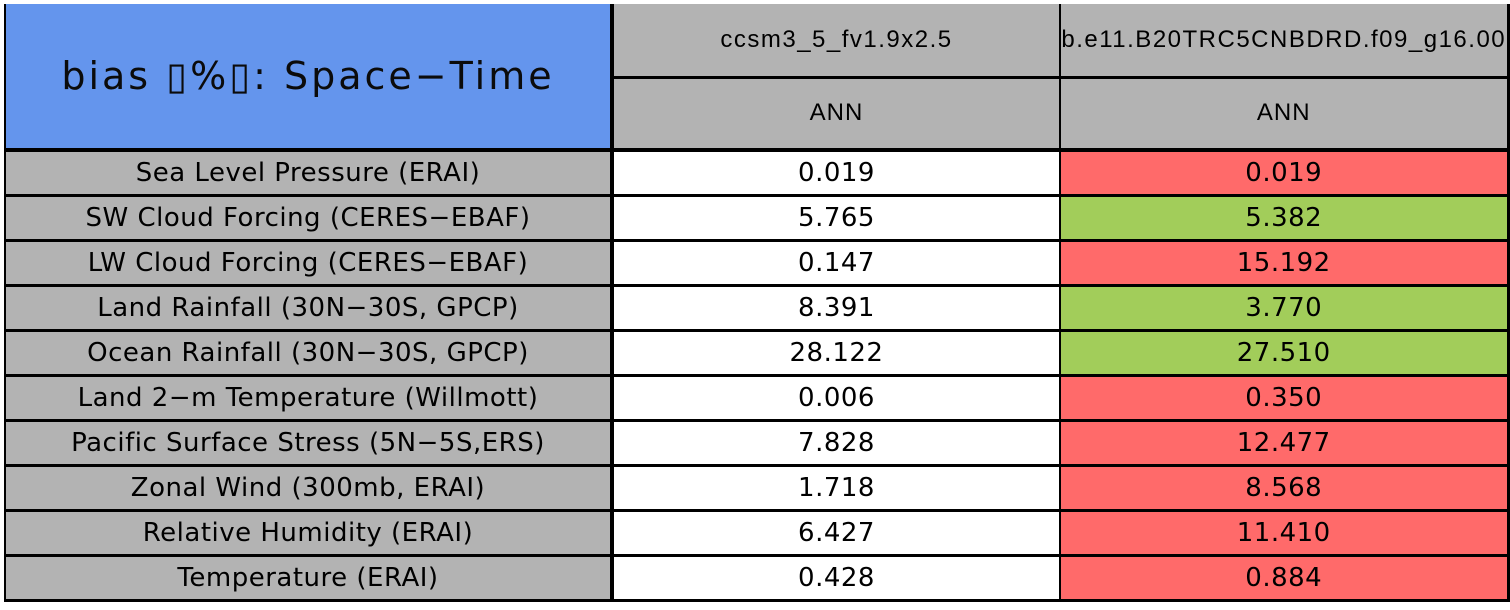 Image resolution: width=1510 pixels, height=610 pixels. Describe the element at coordinates (1284, 533) in the screenshot. I see `value-cell-case2: 11.410` at that location.